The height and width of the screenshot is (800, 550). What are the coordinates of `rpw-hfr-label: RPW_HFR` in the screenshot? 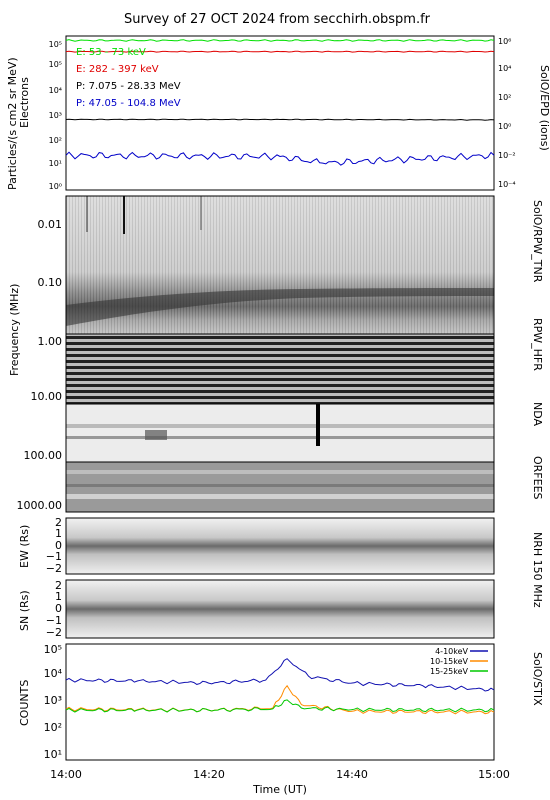 It's located at (537, 344).